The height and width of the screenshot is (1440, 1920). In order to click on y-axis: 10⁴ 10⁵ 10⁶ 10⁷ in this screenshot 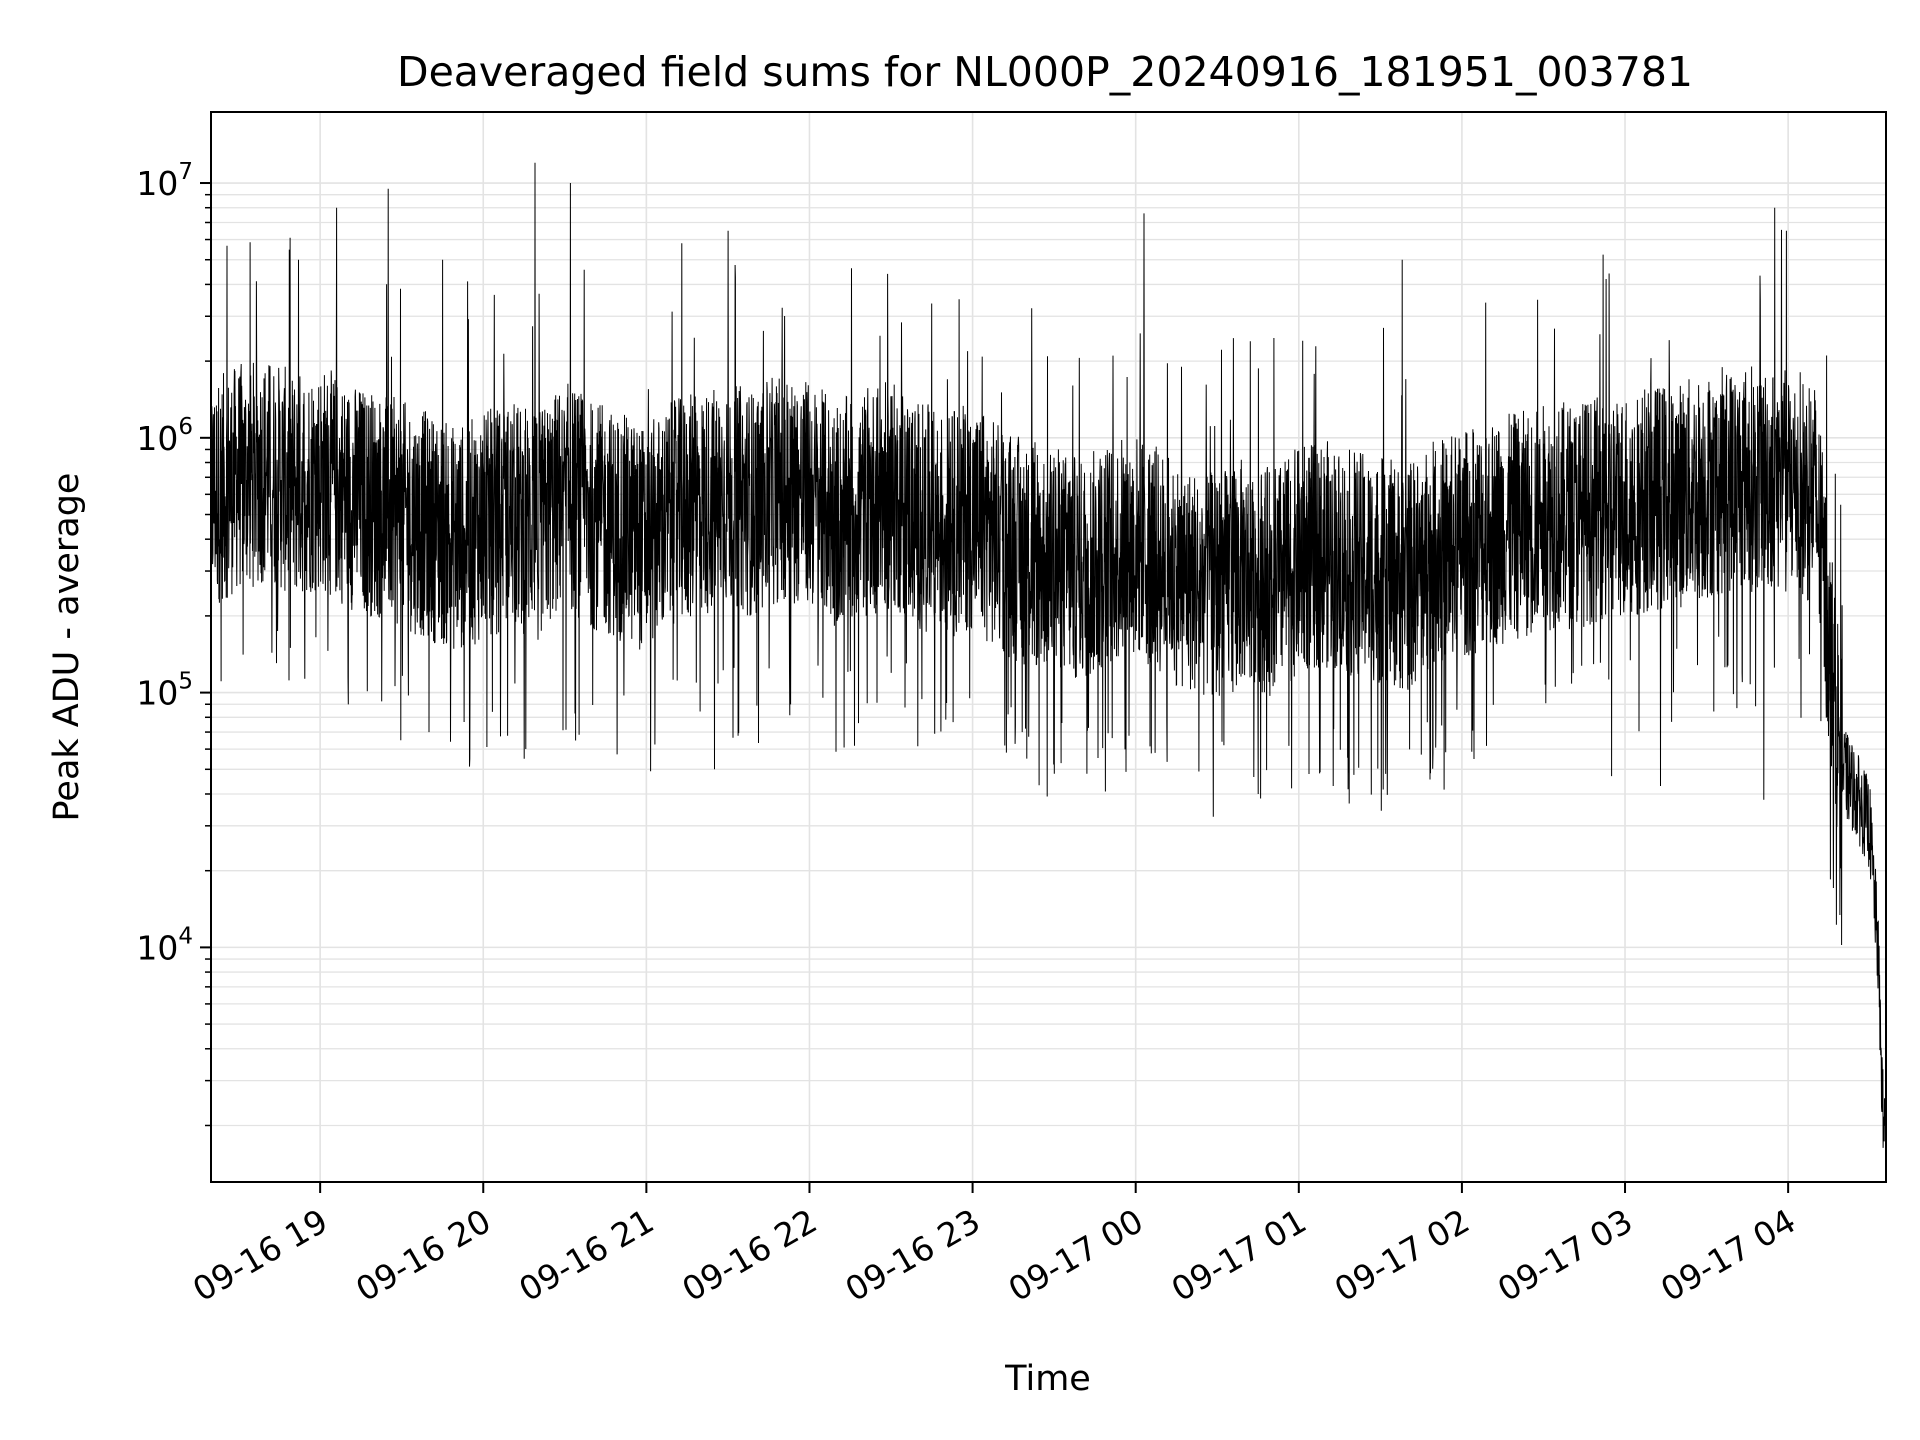, I will do `click(173, 643)`.